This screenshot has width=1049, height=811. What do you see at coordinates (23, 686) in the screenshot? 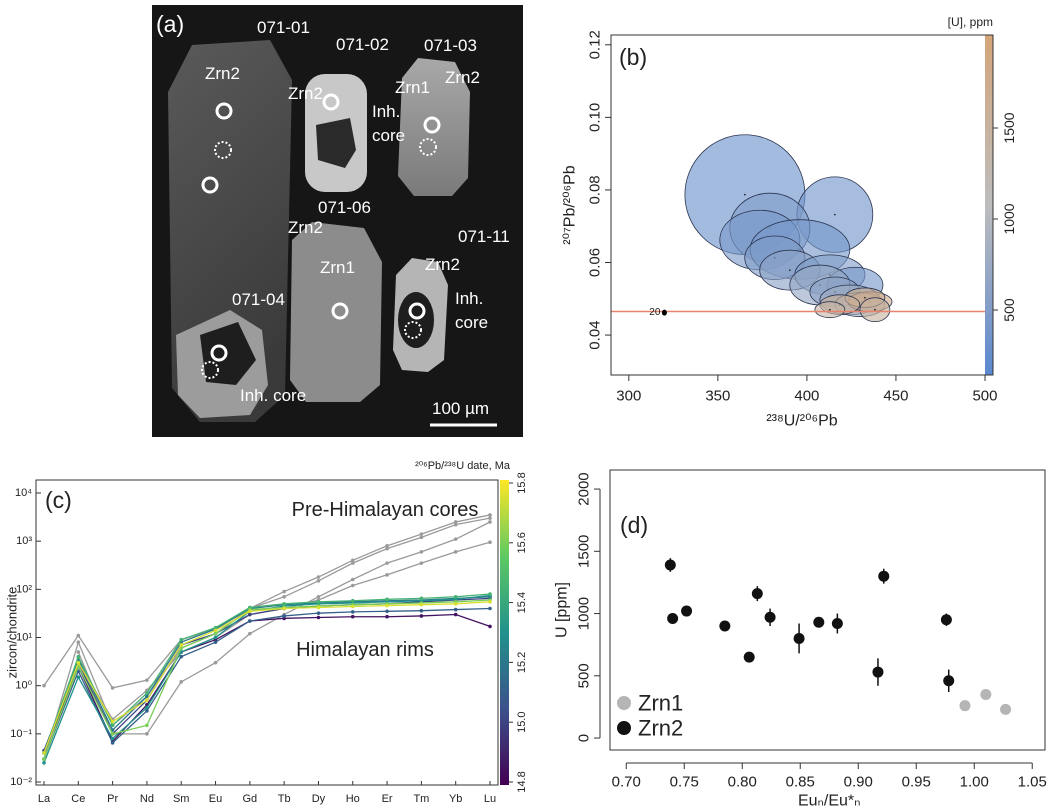
I see `y-tick-label: 10⁰` at bounding box center [23, 686].